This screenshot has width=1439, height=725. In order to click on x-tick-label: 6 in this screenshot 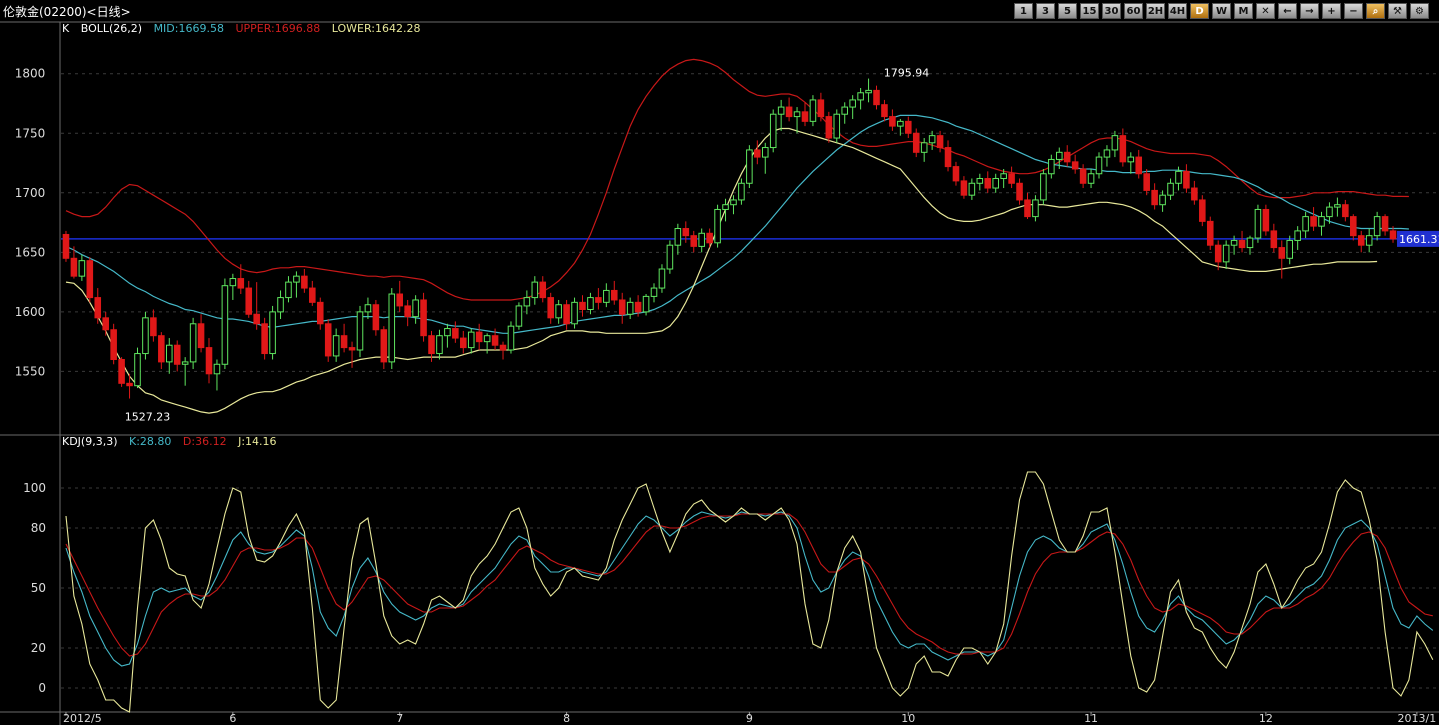, I will do `click(232, 718)`.